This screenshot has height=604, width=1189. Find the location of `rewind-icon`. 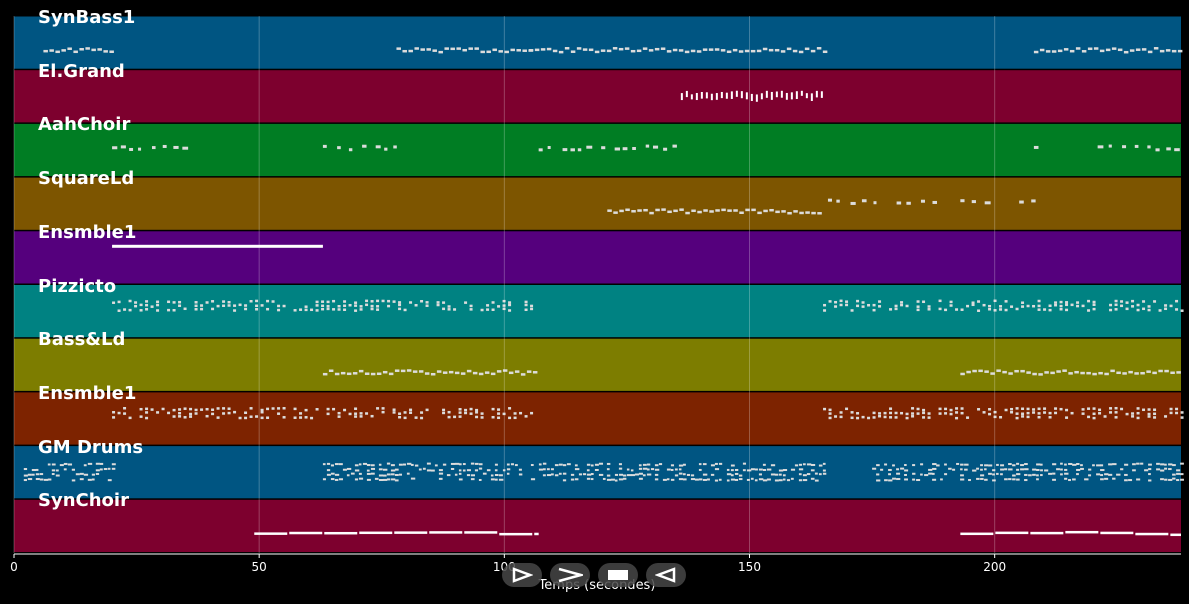

rewind-icon is located at coordinates (666, 575).